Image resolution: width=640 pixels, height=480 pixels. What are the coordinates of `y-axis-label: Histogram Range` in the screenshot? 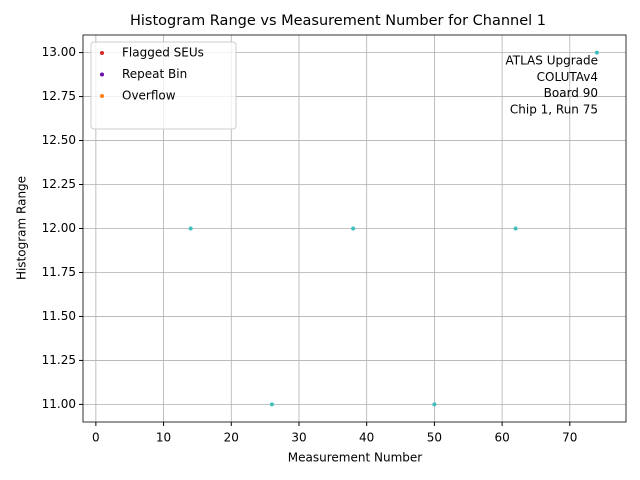 It's located at (22, 228).